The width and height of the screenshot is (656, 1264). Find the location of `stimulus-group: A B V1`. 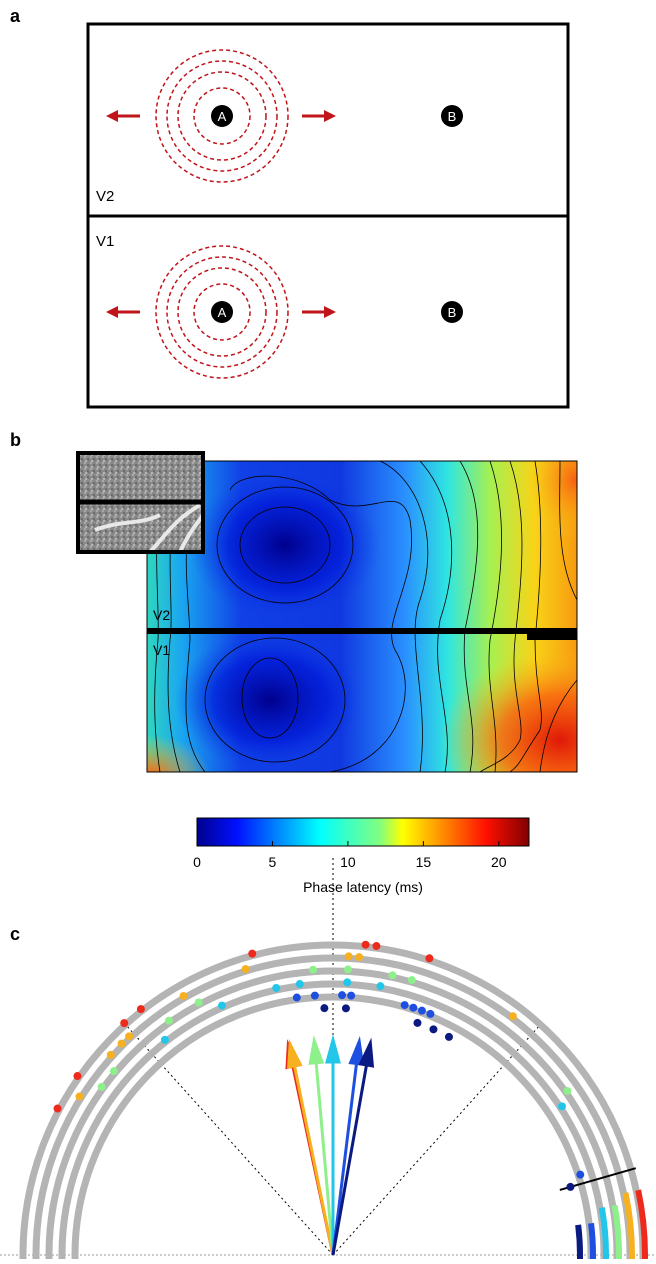

stimulus-group: A B V1 is located at coordinates (279, 306).